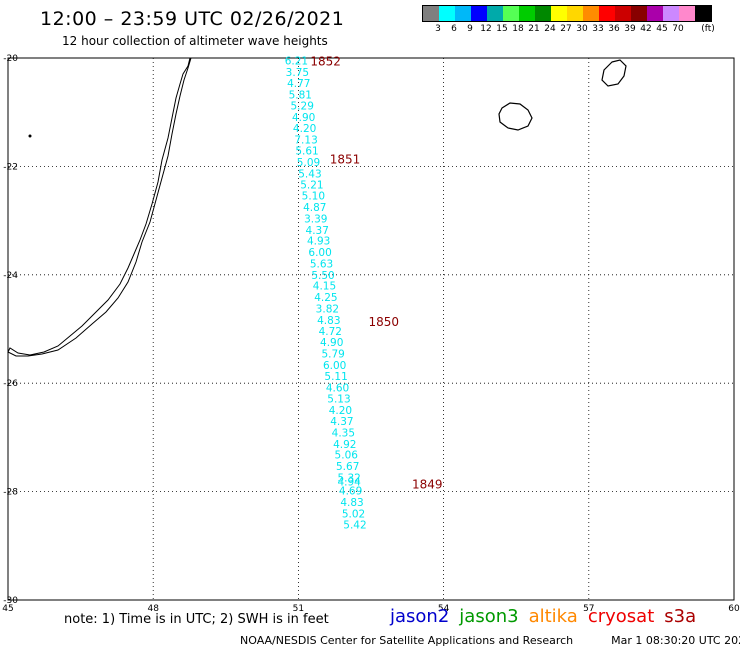 This screenshot has width=740, height=650. What do you see at coordinates (192, 19) in the screenshot?
I see `map-title: 12:00 – 23:59 UTC 02/26/2021` at bounding box center [192, 19].